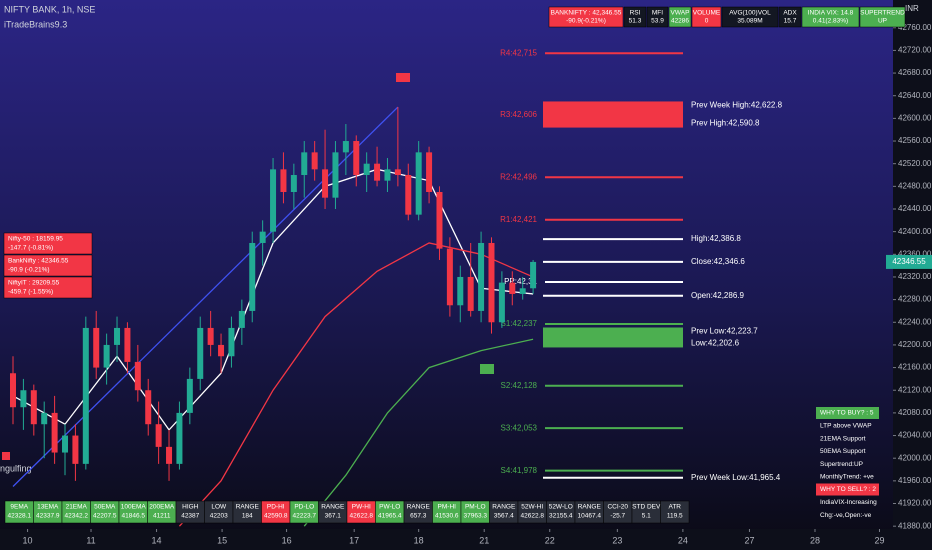 The image size is (932, 550). What do you see at coordinates (48, 516) in the screenshot?
I see `stat-value: 42337.9` at bounding box center [48, 516].